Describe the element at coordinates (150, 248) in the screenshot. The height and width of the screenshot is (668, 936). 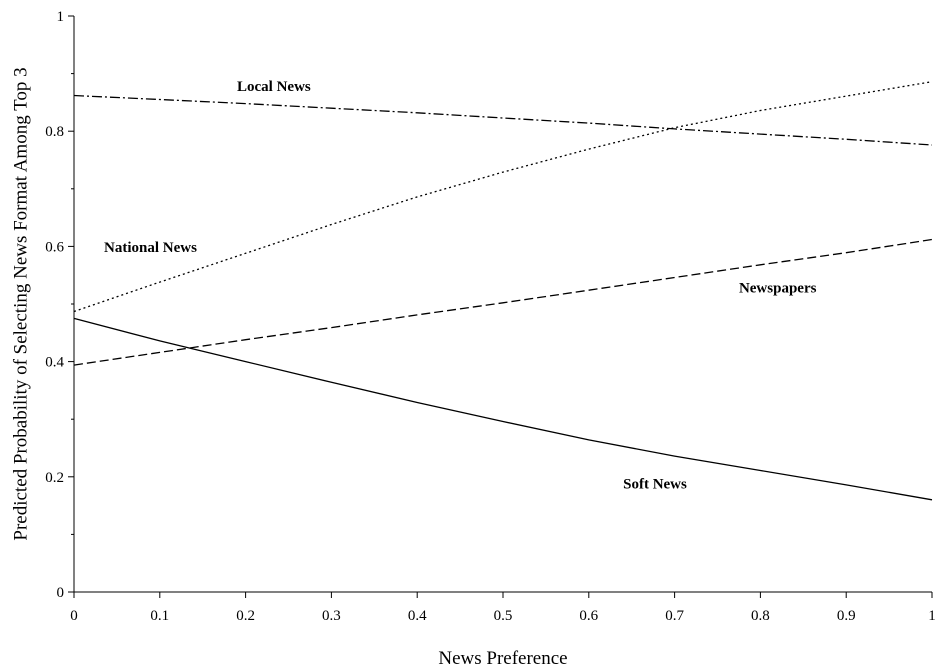
I see `label-national-news: National News` at that location.